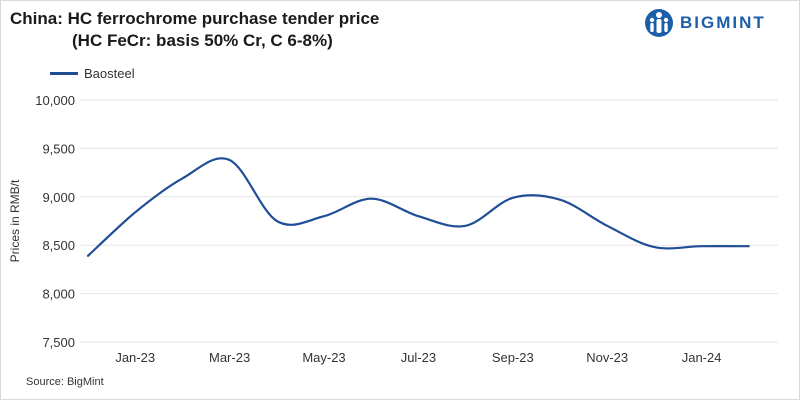  I want to click on bigmint-logo-icon, so click(659, 23).